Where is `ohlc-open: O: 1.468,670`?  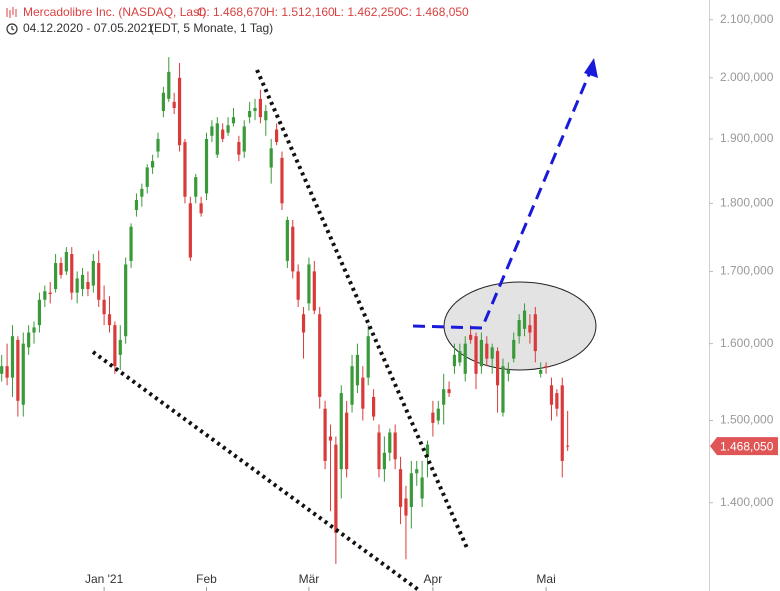 ohlc-open: O: 1.468,670 is located at coordinates (232, 12).